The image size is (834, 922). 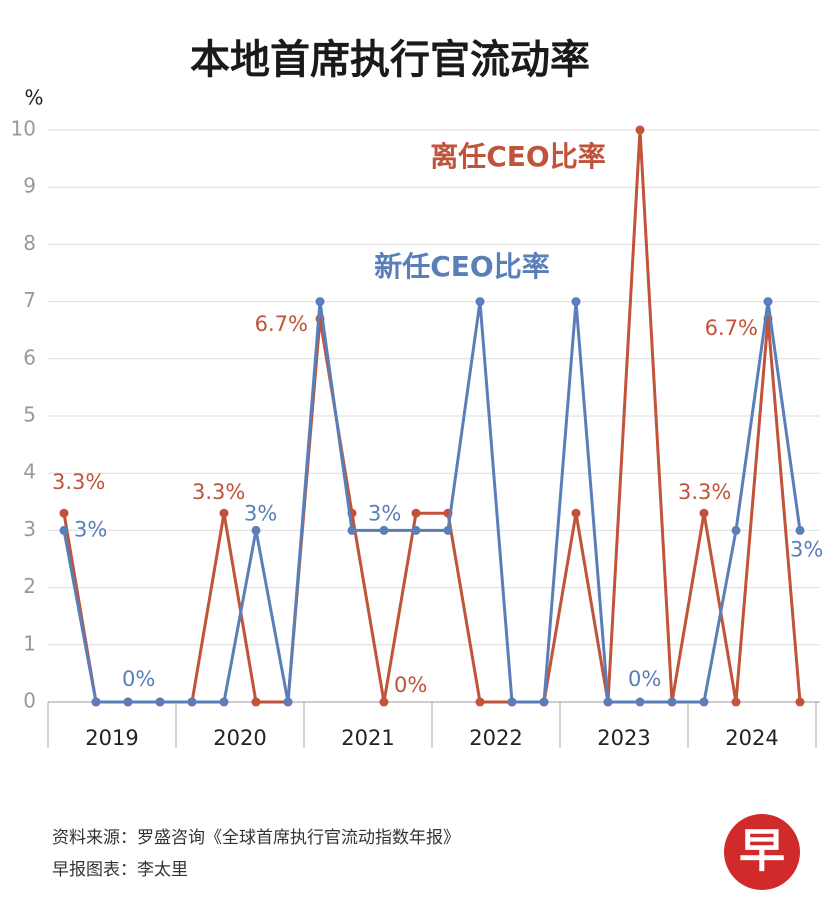 I want to click on y-axis-label: %, so click(x=33, y=98).